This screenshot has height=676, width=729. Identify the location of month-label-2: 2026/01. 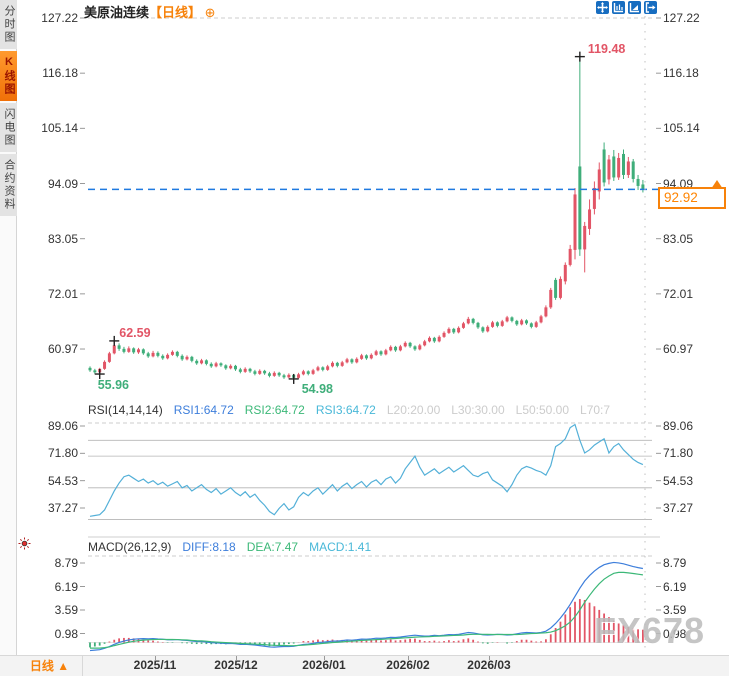
(324, 665).